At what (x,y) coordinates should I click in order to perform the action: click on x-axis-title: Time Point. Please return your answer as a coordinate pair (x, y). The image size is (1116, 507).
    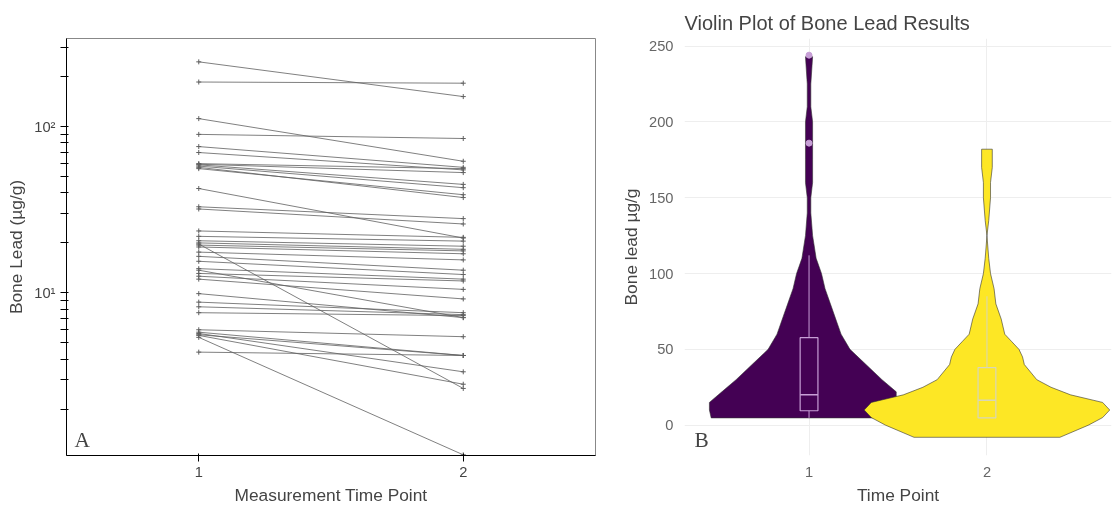
    Looking at the image, I should click on (898, 494).